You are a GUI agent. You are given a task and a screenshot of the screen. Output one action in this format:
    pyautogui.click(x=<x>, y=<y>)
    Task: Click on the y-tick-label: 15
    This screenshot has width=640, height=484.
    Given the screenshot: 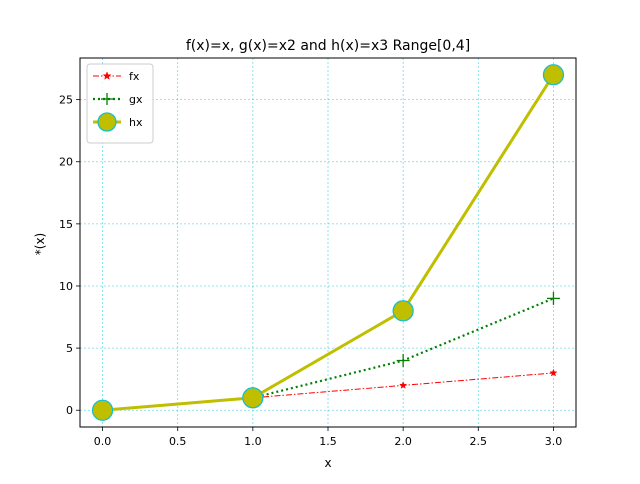 What is the action you would take?
    pyautogui.click(x=66, y=224)
    